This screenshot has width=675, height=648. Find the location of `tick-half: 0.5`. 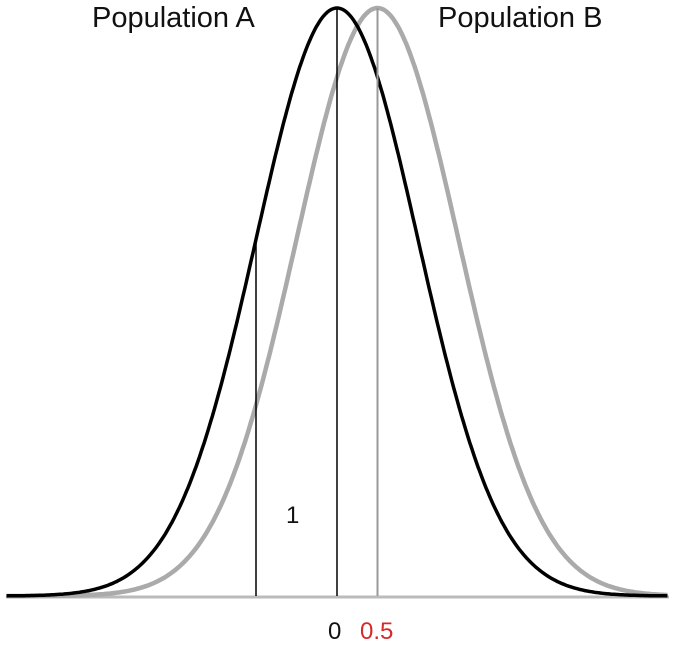

tick-half: 0.5 is located at coordinates (377, 631).